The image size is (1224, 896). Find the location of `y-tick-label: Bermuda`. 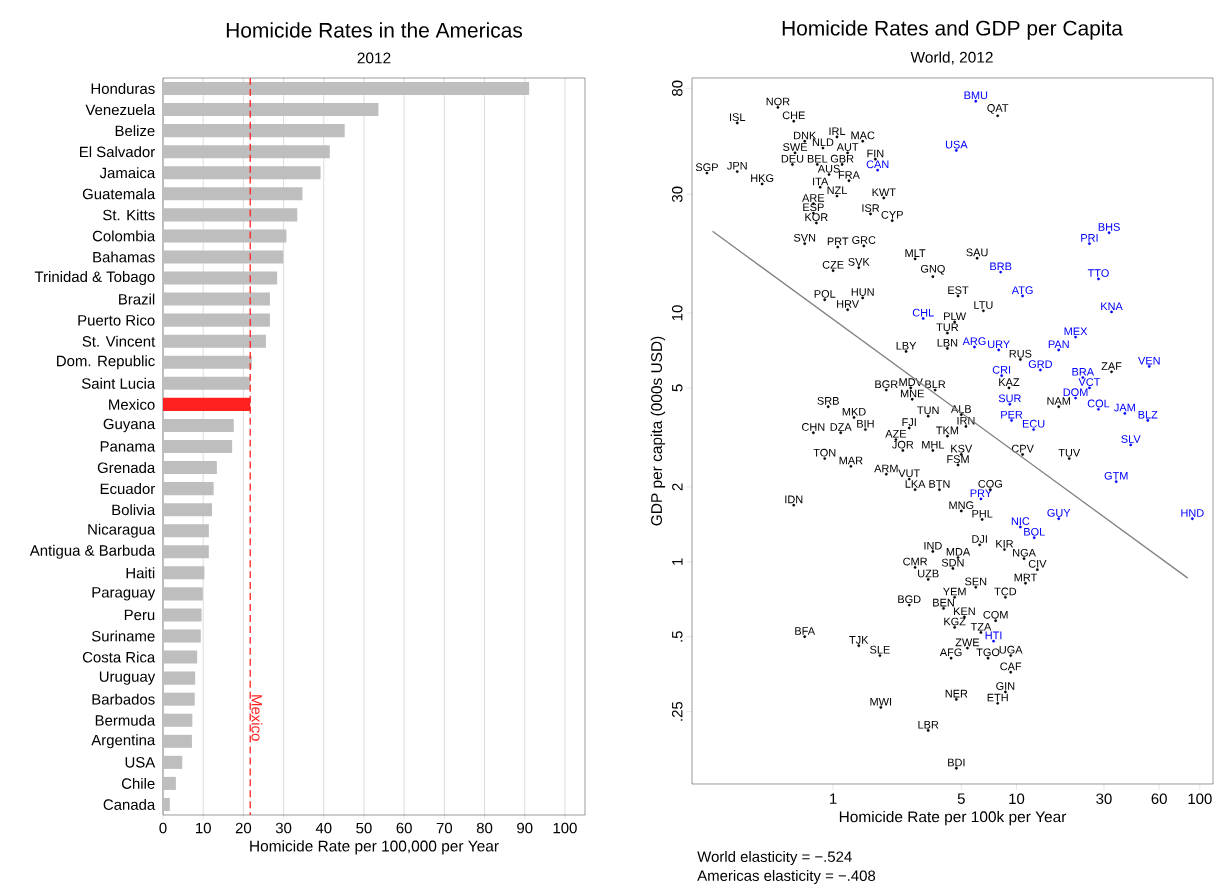

y-tick-label: Bermuda is located at coordinates (125, 720).